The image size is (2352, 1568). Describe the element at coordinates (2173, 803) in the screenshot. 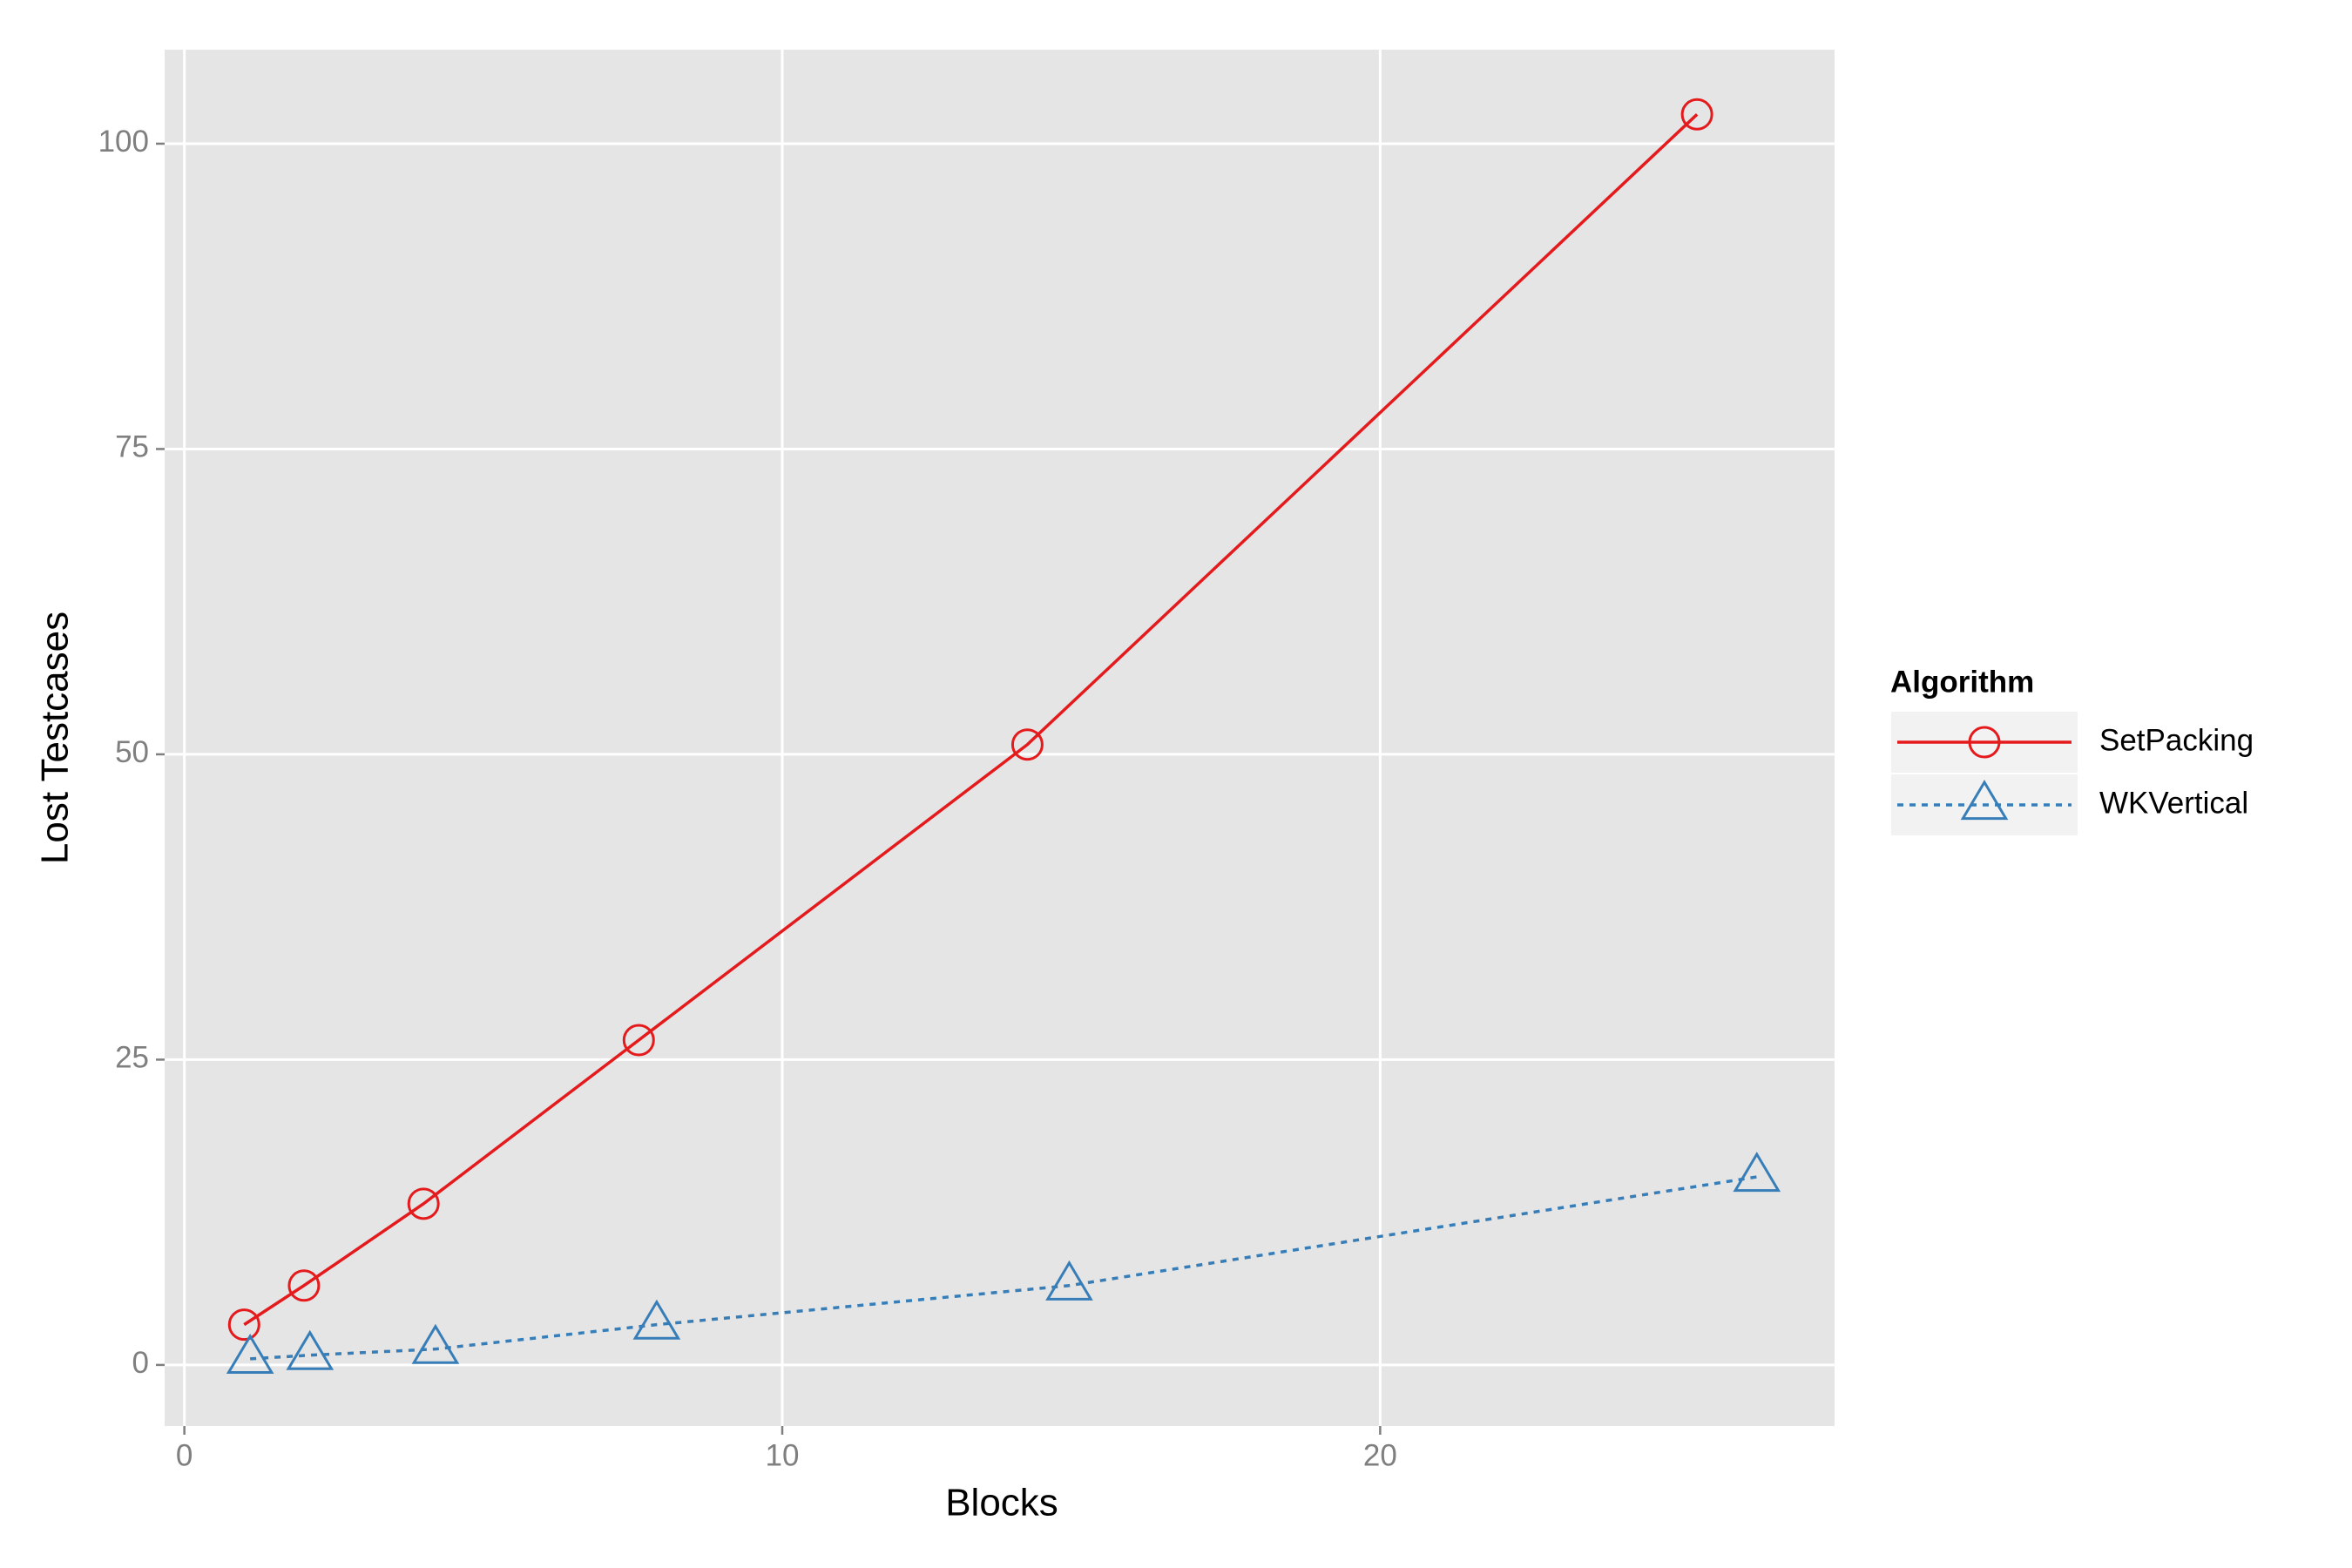

I see `legend-label: WKVertical` at that location.